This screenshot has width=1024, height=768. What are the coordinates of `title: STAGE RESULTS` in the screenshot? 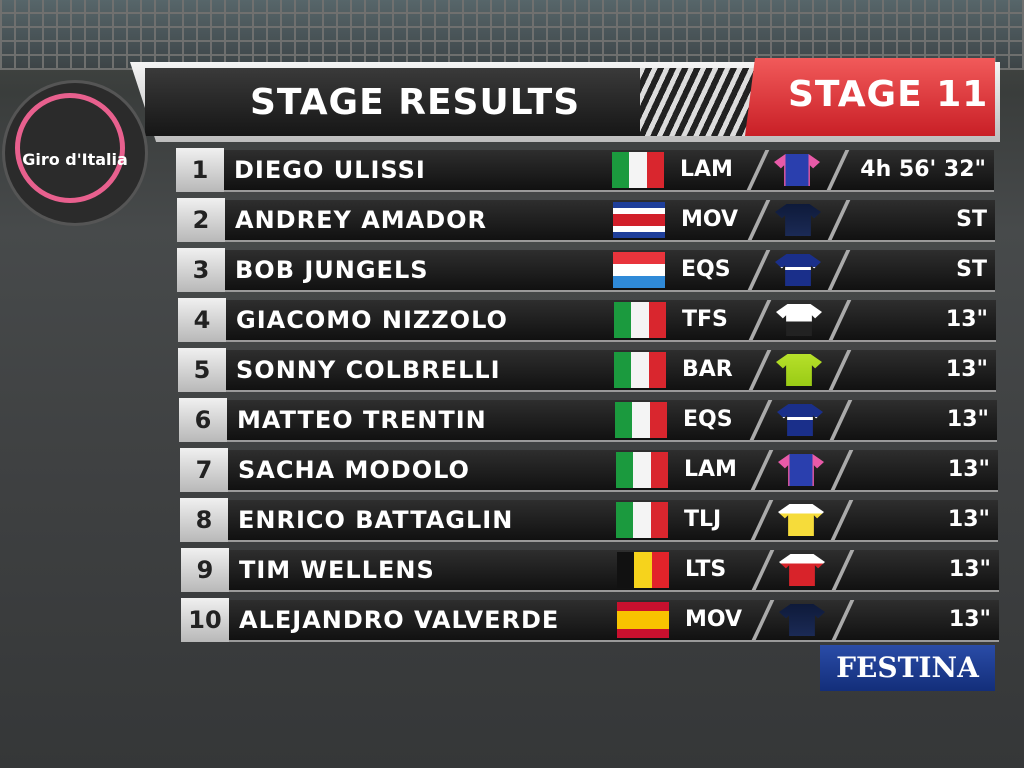 It's located at (415, 102).